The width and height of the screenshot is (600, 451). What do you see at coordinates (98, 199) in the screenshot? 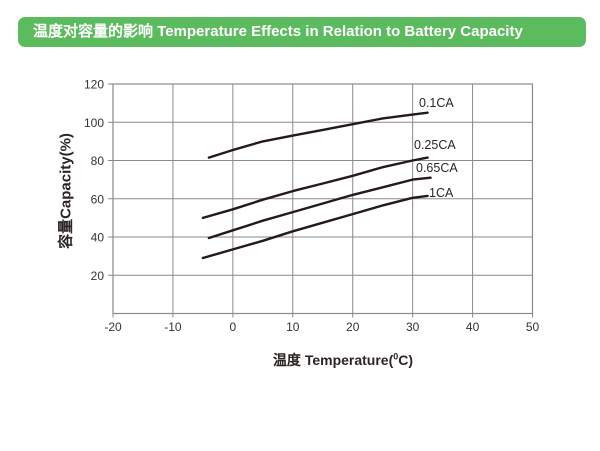
I see `y-tick-label: 60` at bounding box center [98, 199].